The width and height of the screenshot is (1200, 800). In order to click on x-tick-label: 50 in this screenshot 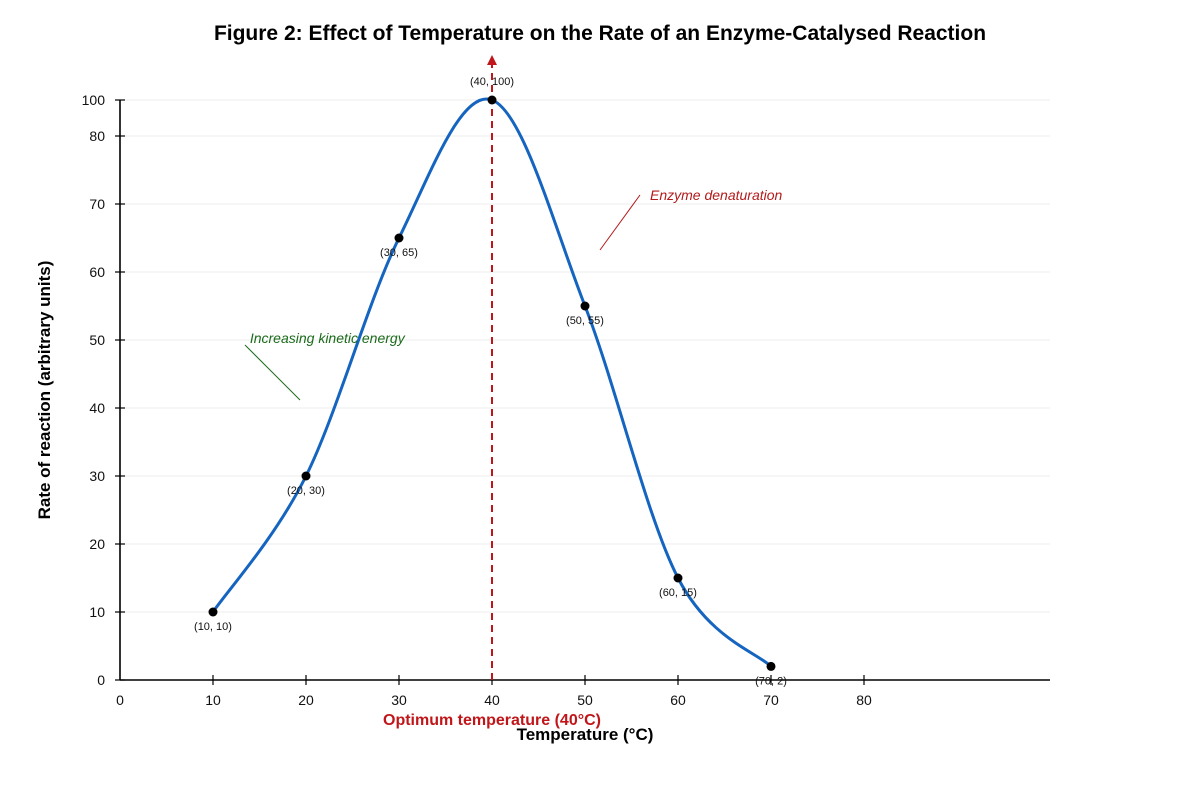, I will do `click(585, 700)`.